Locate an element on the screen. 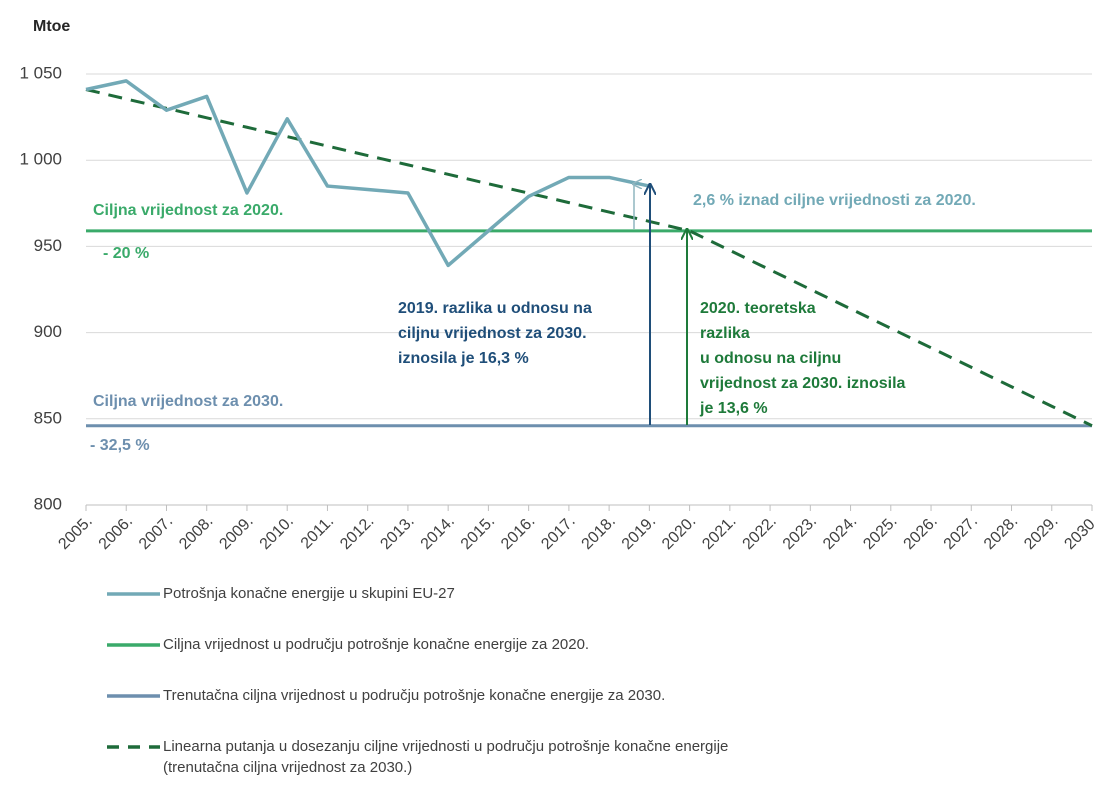  annotation: 2020. teoretska is located at coordinates (758, 308).